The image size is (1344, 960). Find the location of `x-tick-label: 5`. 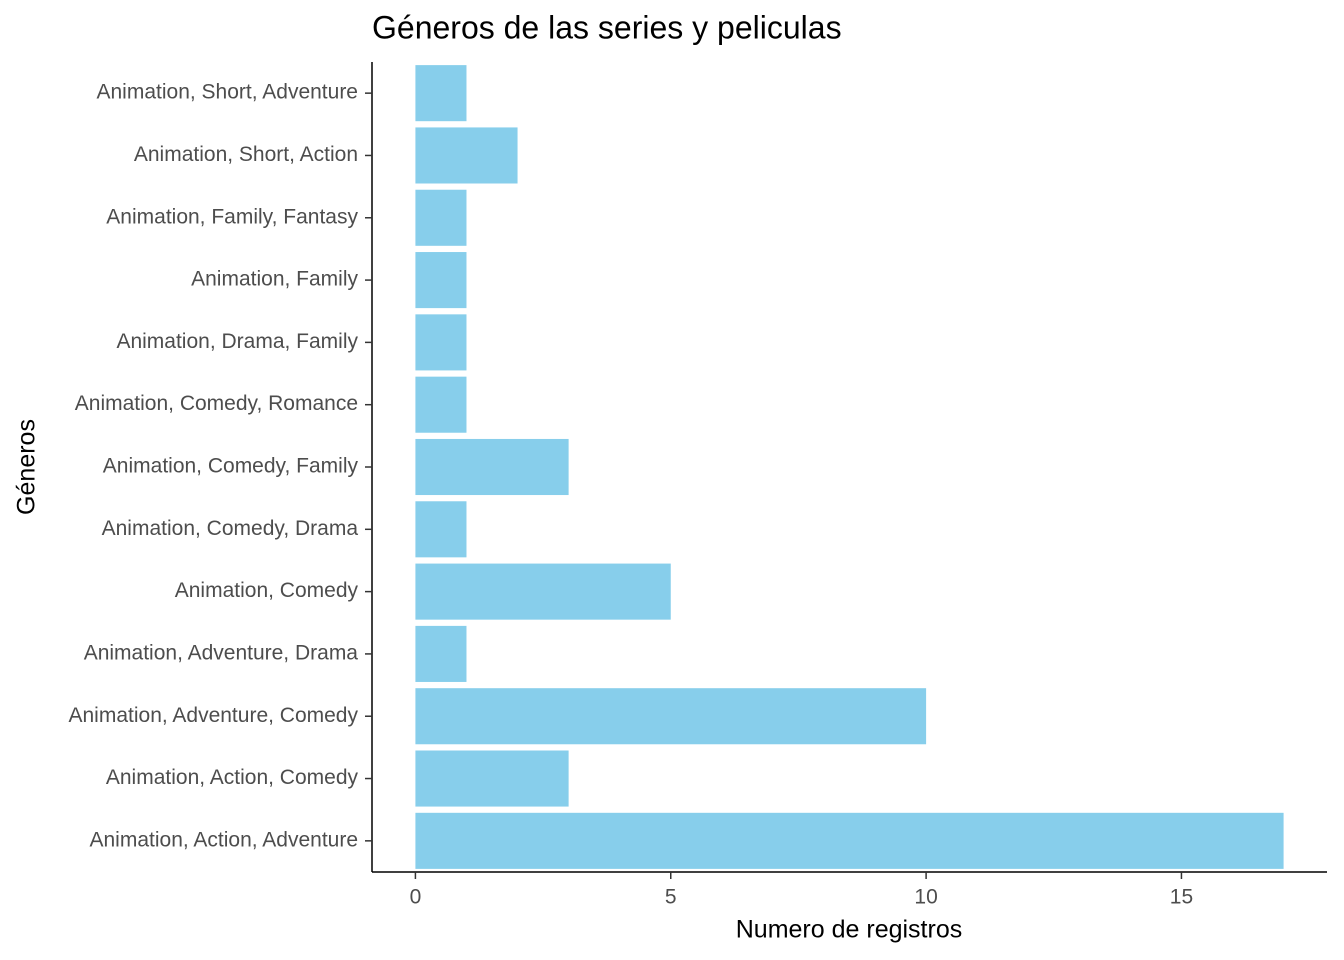

x-tick-label: 5 is located at coordinates (671, 897).